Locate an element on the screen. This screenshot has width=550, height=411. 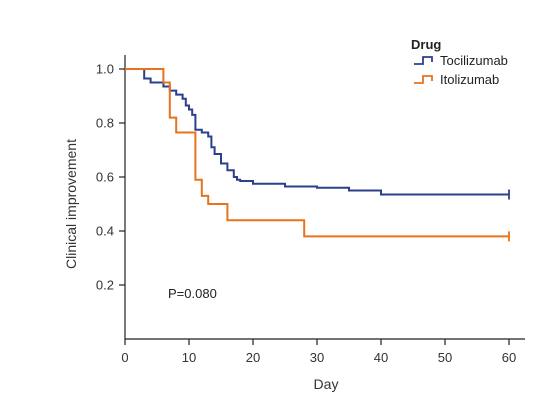
x-tick-label: 50 is located at coordinates (445, 357).